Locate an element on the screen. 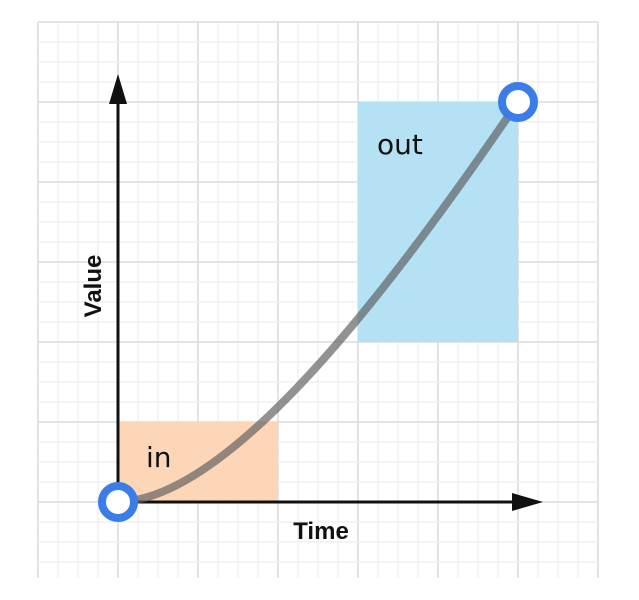  start-point is located at coordinates (118, 502).